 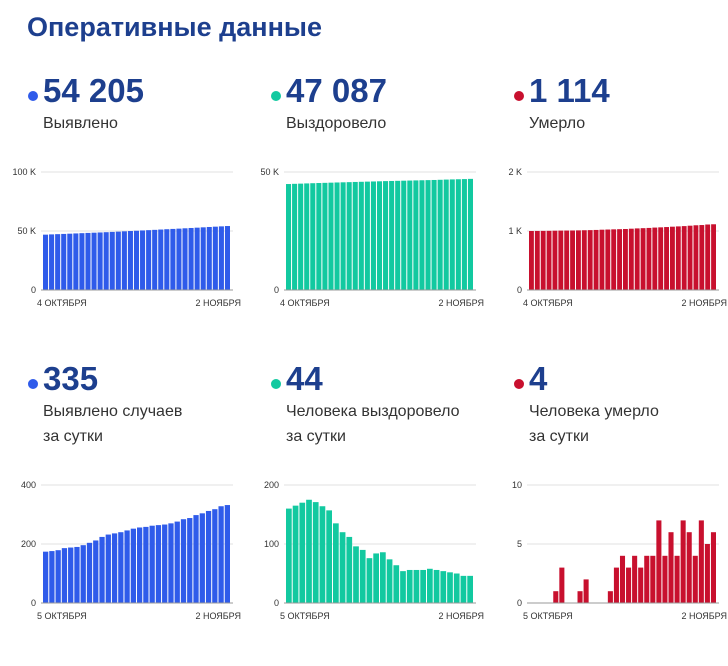 I want to click on chart: 0 50 K 100 K 4 ОКТЯБРЯ 2 НОЯБРЯ, so click(x=127, y=241).